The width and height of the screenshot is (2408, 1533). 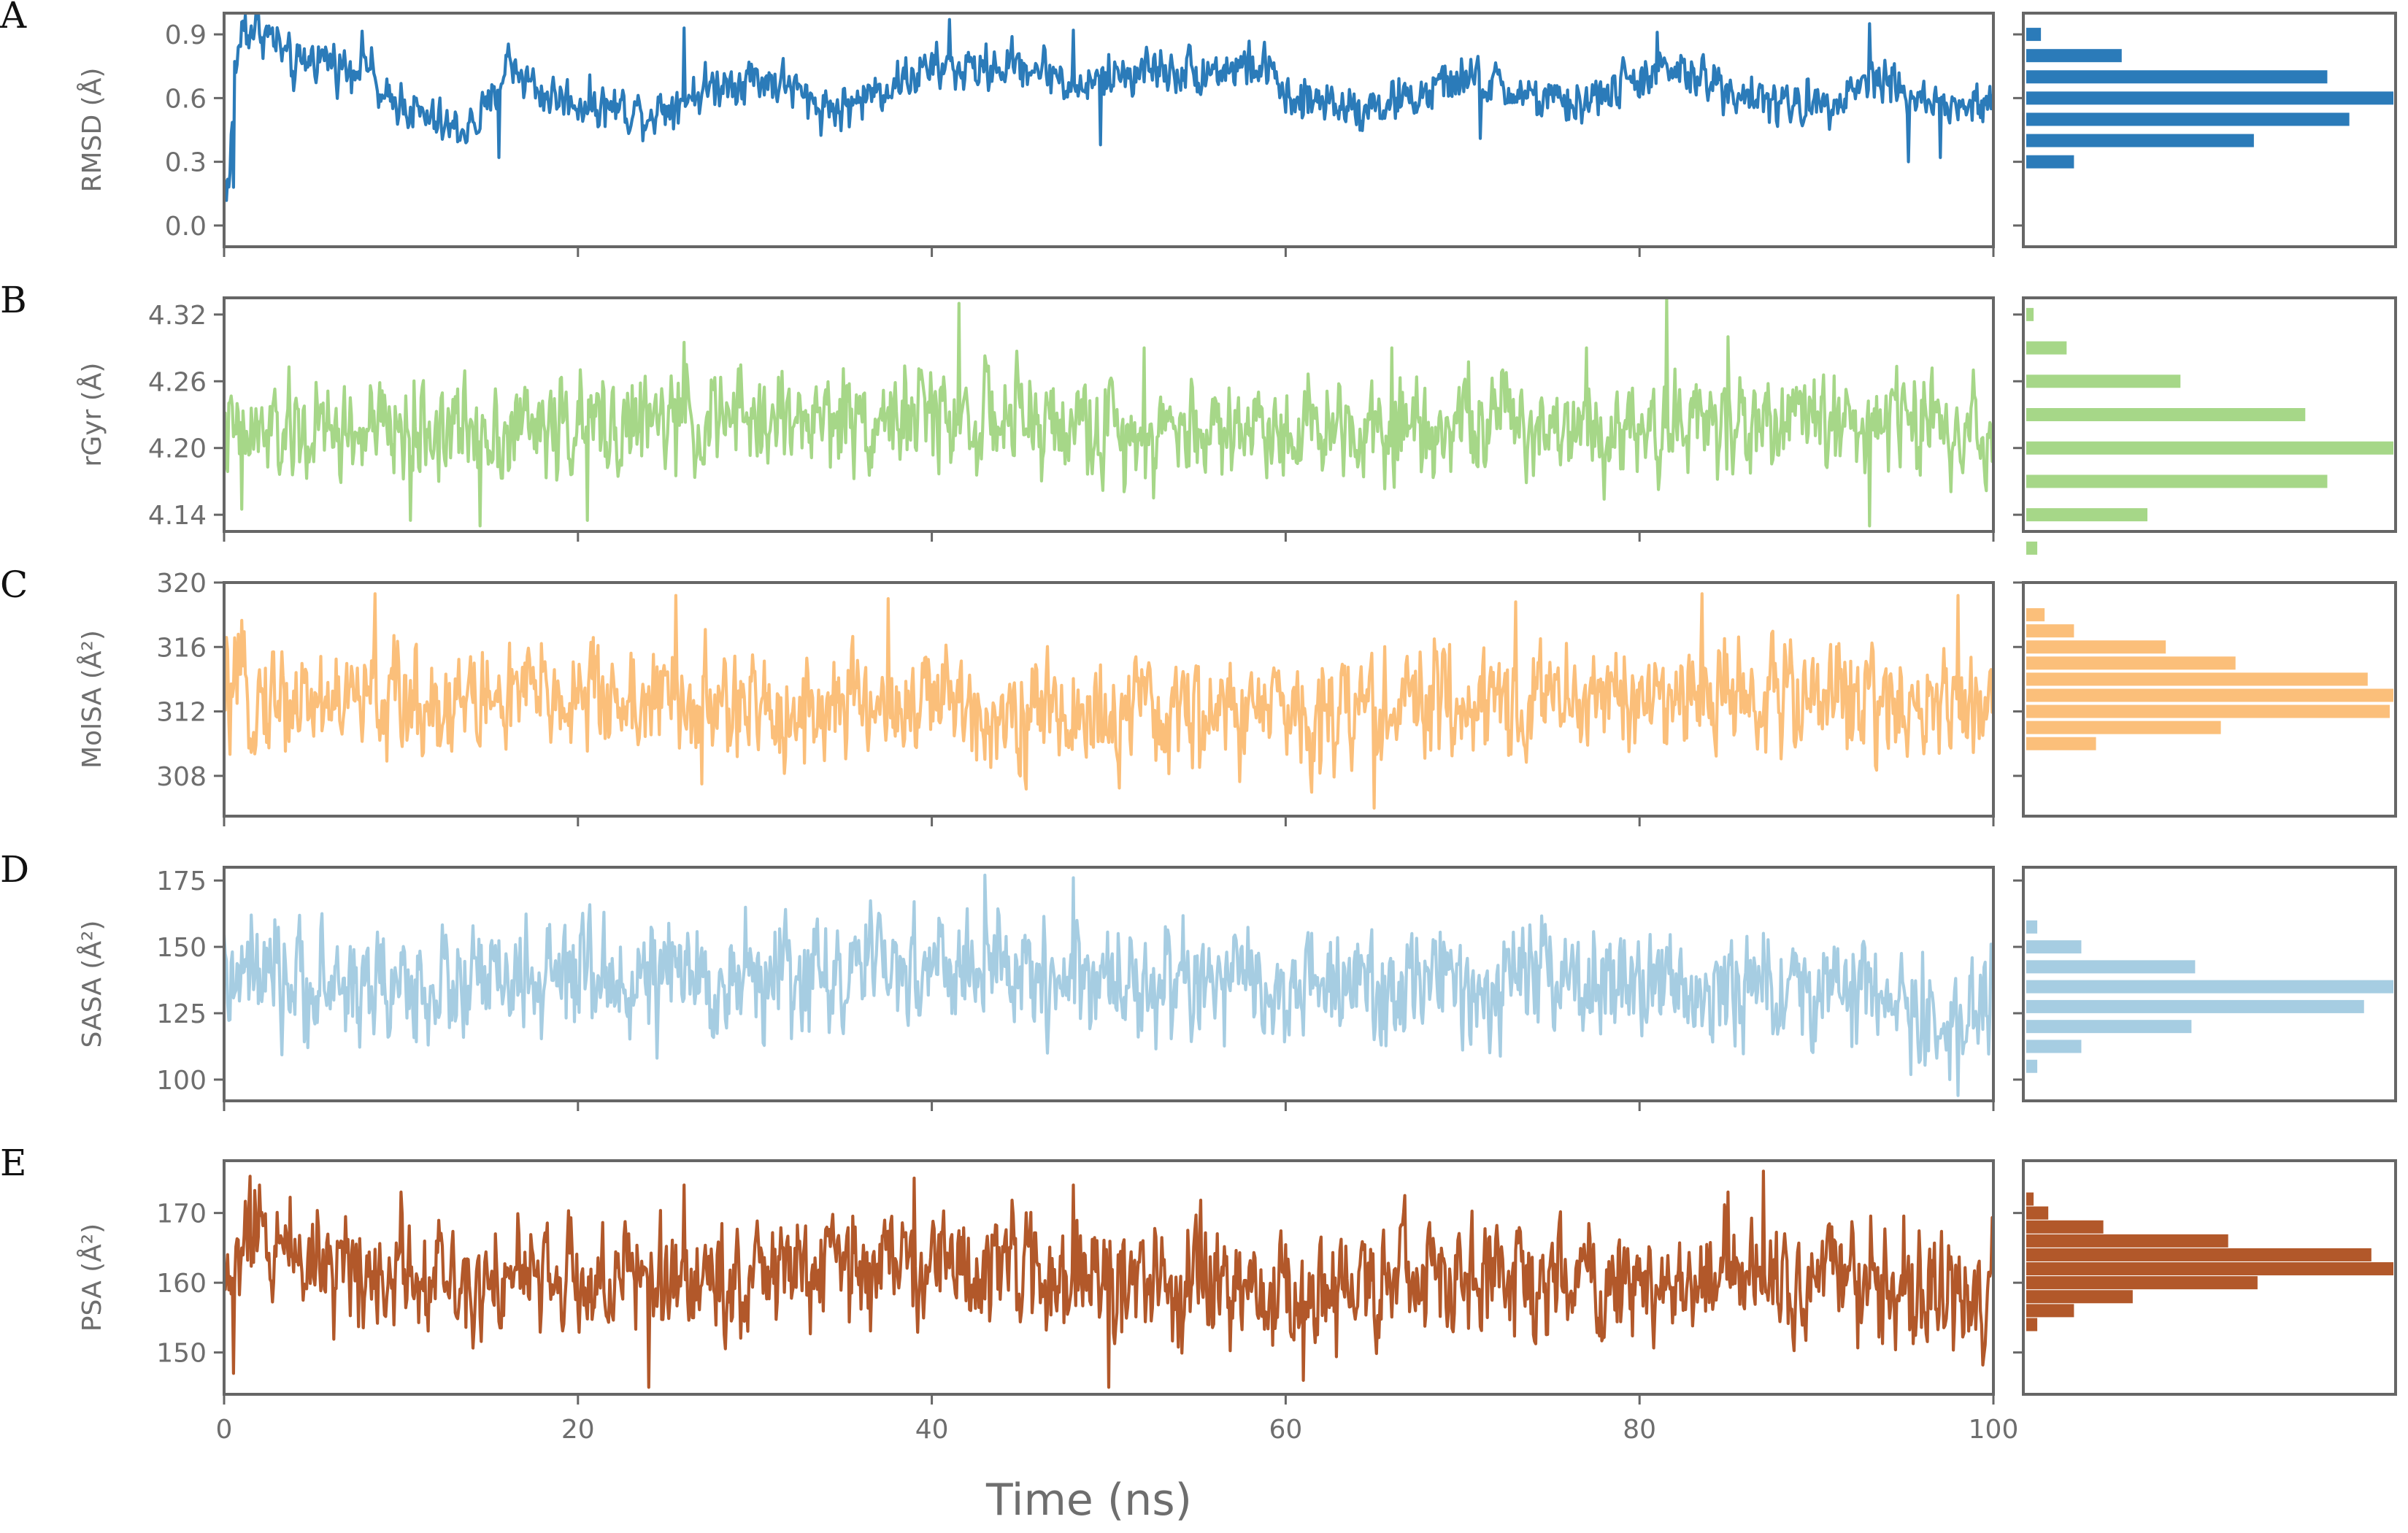 What do you see at coordinates (177, 316) in the screenshot?
I see `y-tick-label: 4.32` at bounding box center [177, 316].